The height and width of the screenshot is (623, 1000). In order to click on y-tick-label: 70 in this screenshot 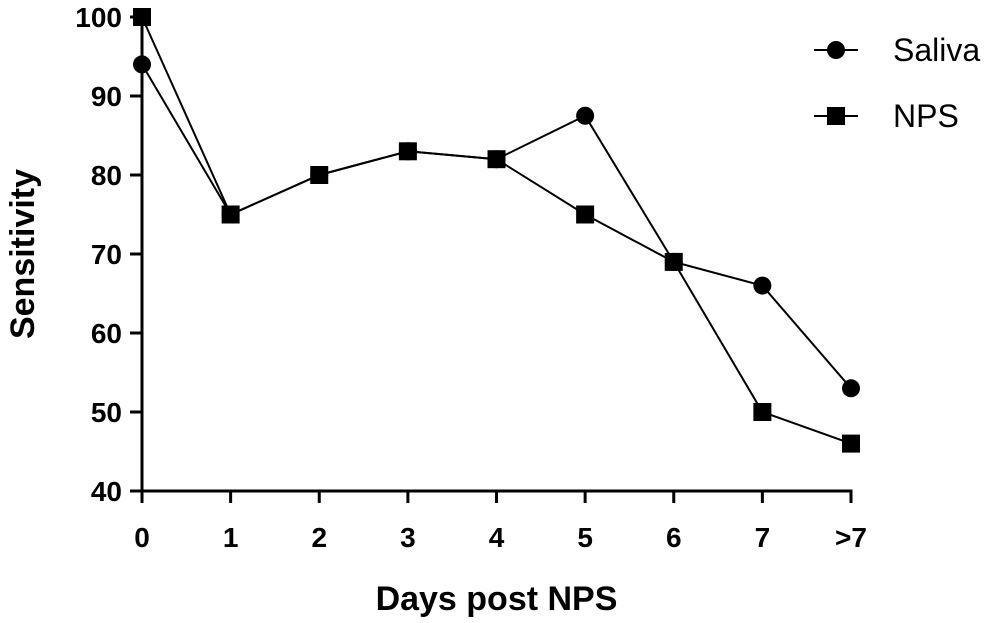, I will do `click(106, 254)`.